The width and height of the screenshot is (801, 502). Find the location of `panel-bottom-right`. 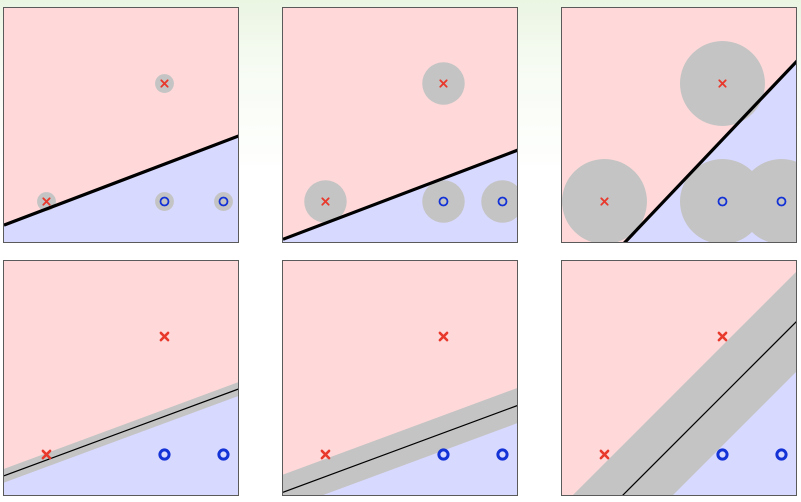

panel-bottom-right is located at coordinates (679, 378).